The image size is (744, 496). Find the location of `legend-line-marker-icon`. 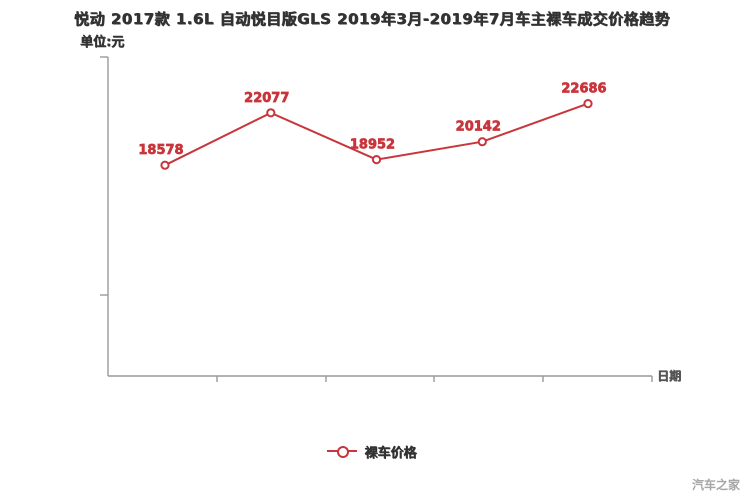

legend-line-marker-icon is located at coordinates (342, 451).